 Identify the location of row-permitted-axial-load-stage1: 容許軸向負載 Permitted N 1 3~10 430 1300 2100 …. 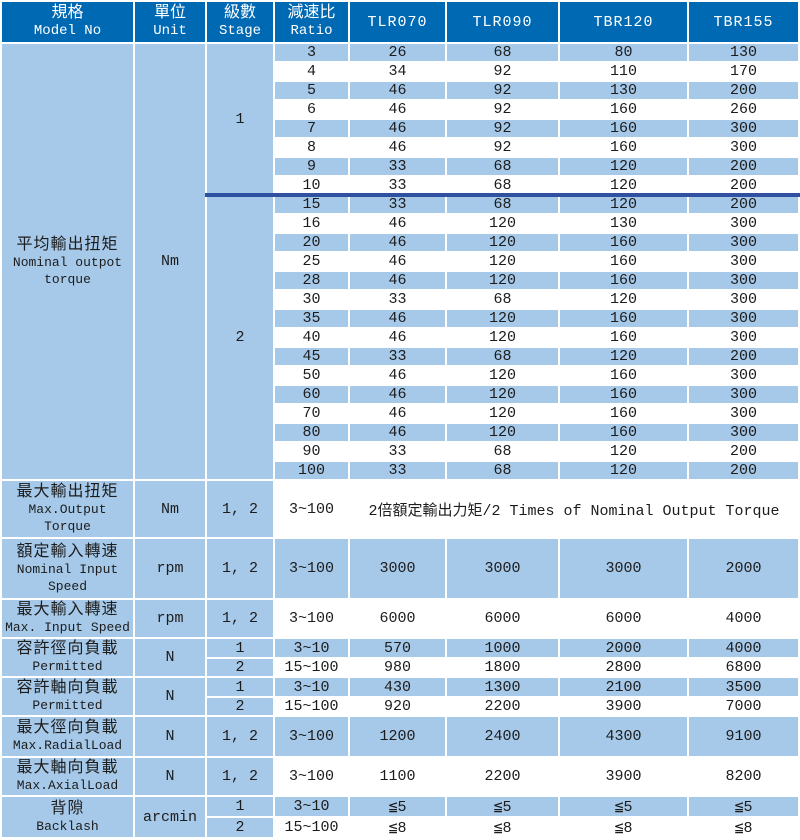
(400, 696).